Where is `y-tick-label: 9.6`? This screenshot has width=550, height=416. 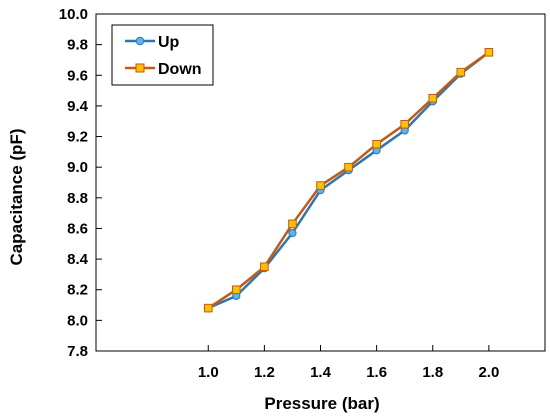
y-tick-label: 9.6 is located at coordinates (77, 75).